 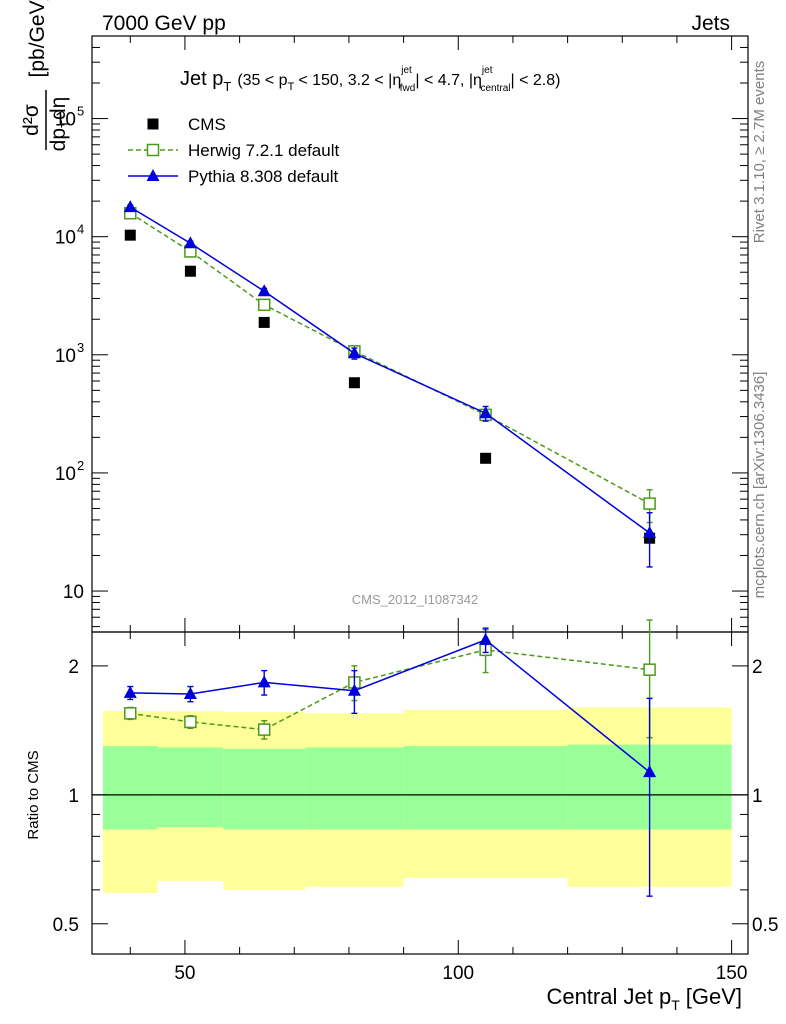 What do you see at coordinates (80, 347) in the screenshot?
I see `main-ytick-exp-2: 3` at bounding box center [80, 347].